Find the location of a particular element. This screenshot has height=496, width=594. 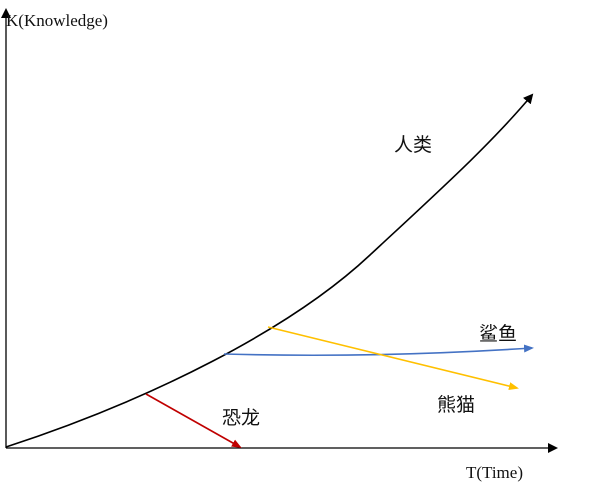

dinosaur-label: 恐龙 is located at coordinates (241, 418).